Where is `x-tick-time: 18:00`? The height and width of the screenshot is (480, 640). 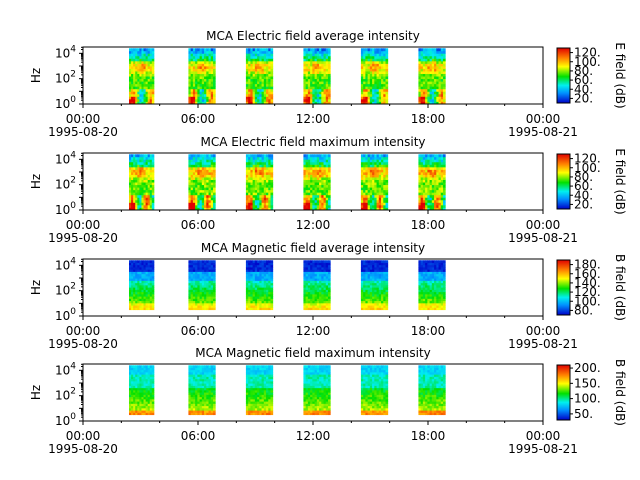 x-tick-time: 18:00 is located at coordinates (428, 119).